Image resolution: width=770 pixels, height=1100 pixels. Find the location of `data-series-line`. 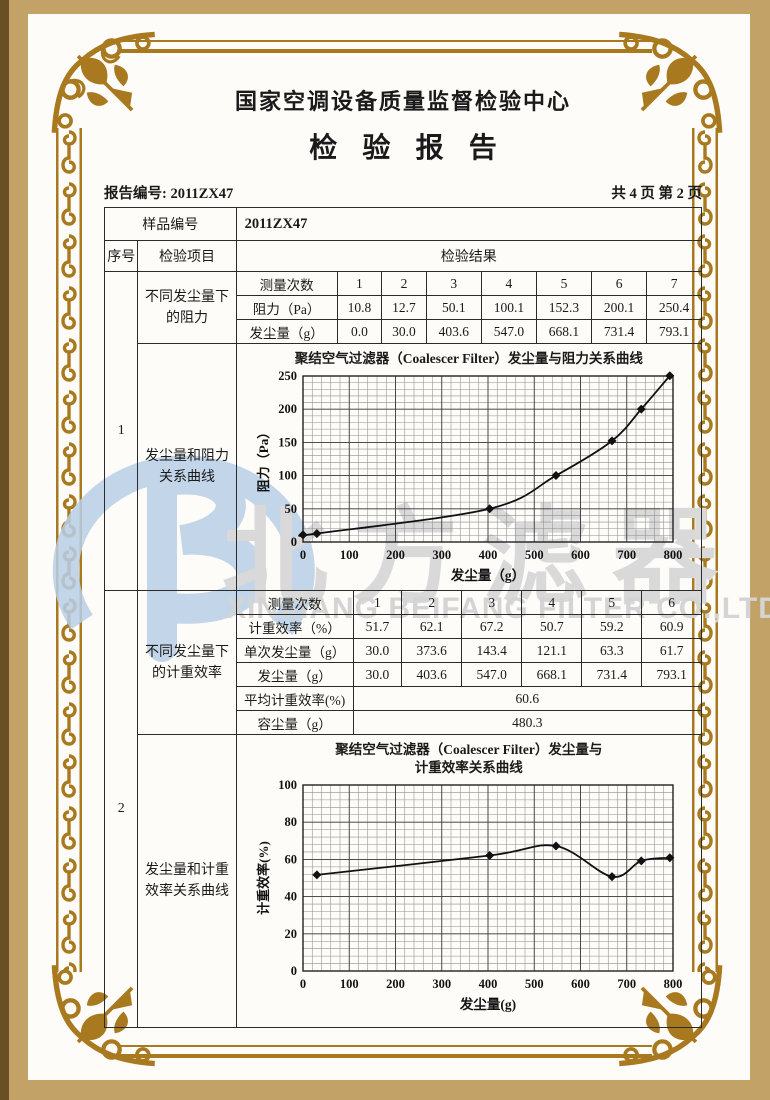

data-series-line is located at coordinates (493, 861).